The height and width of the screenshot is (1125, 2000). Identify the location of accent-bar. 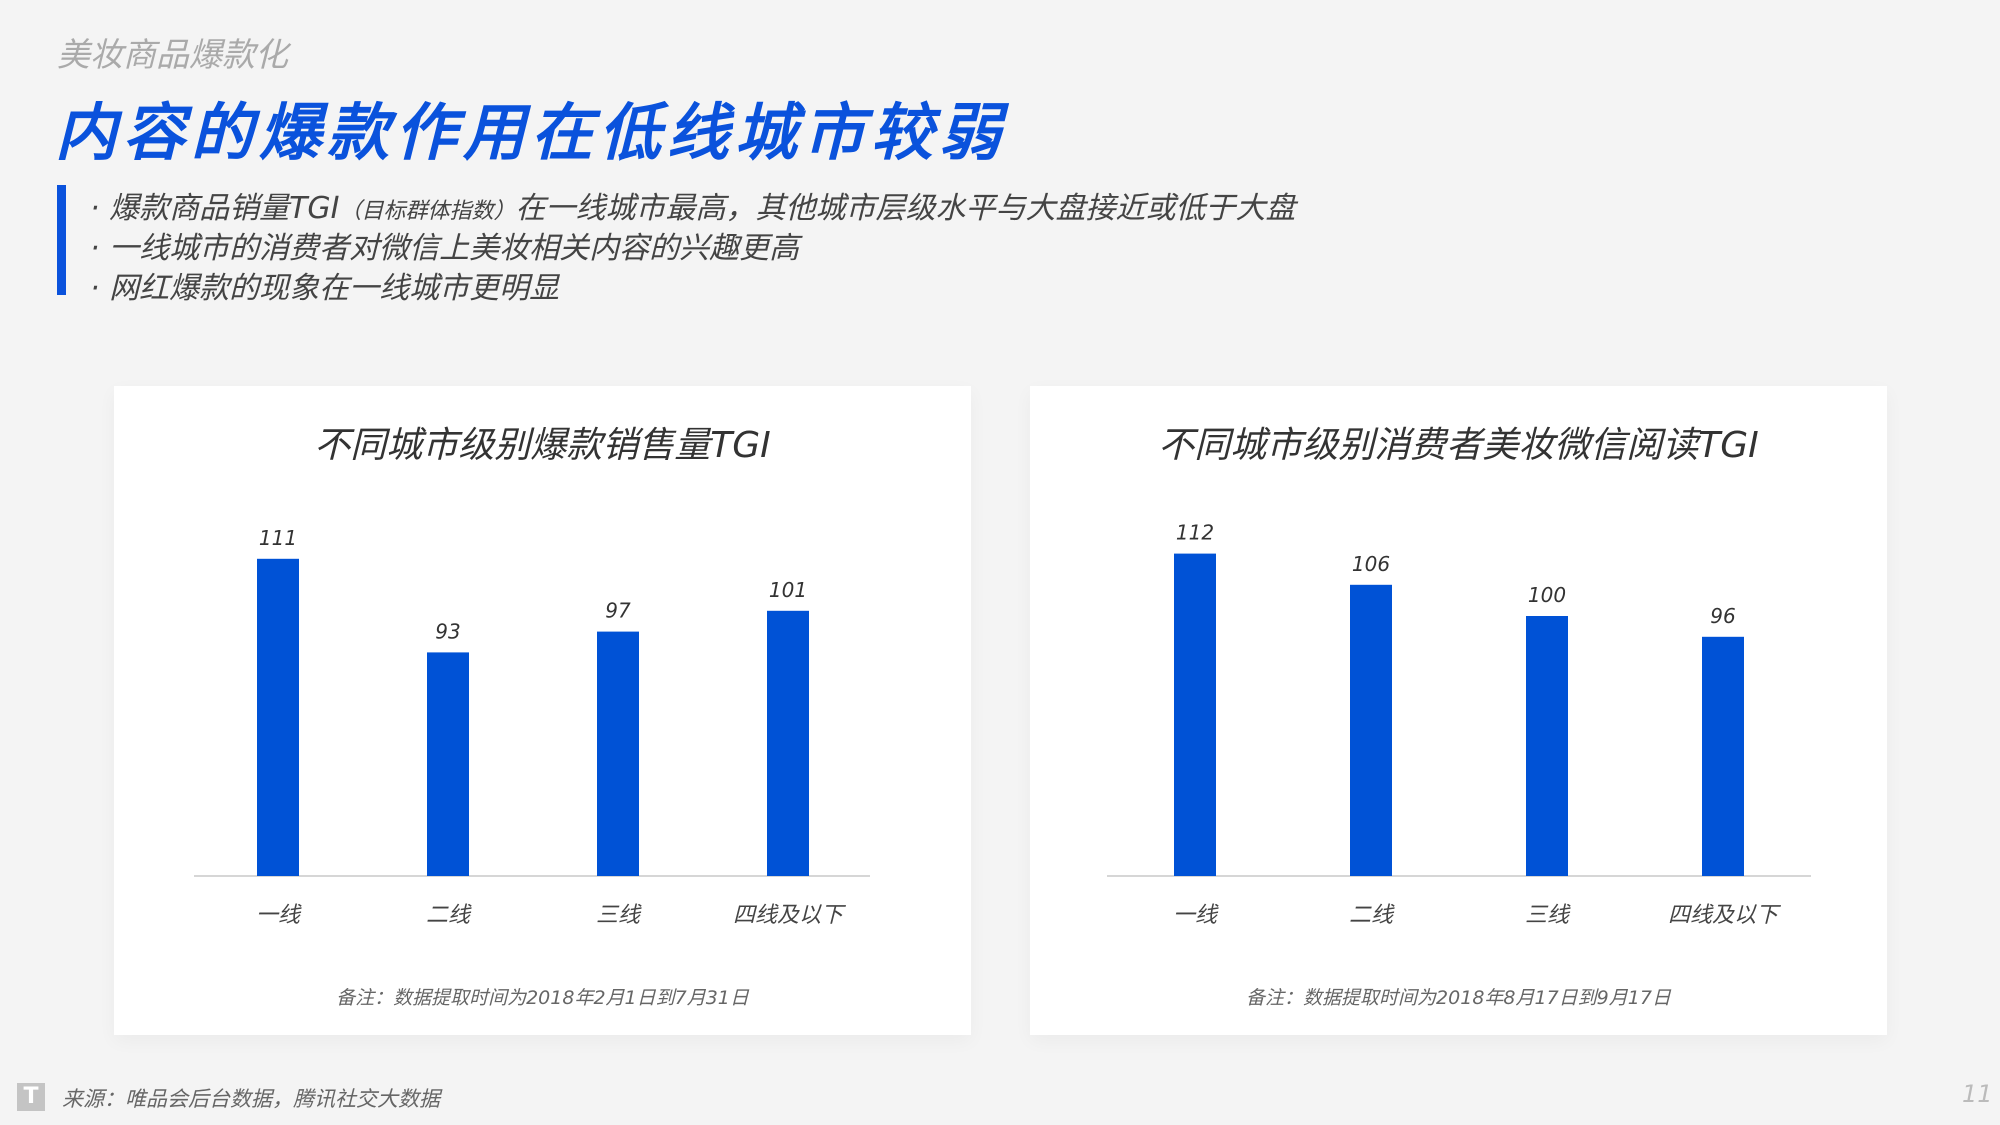
(61, 240).